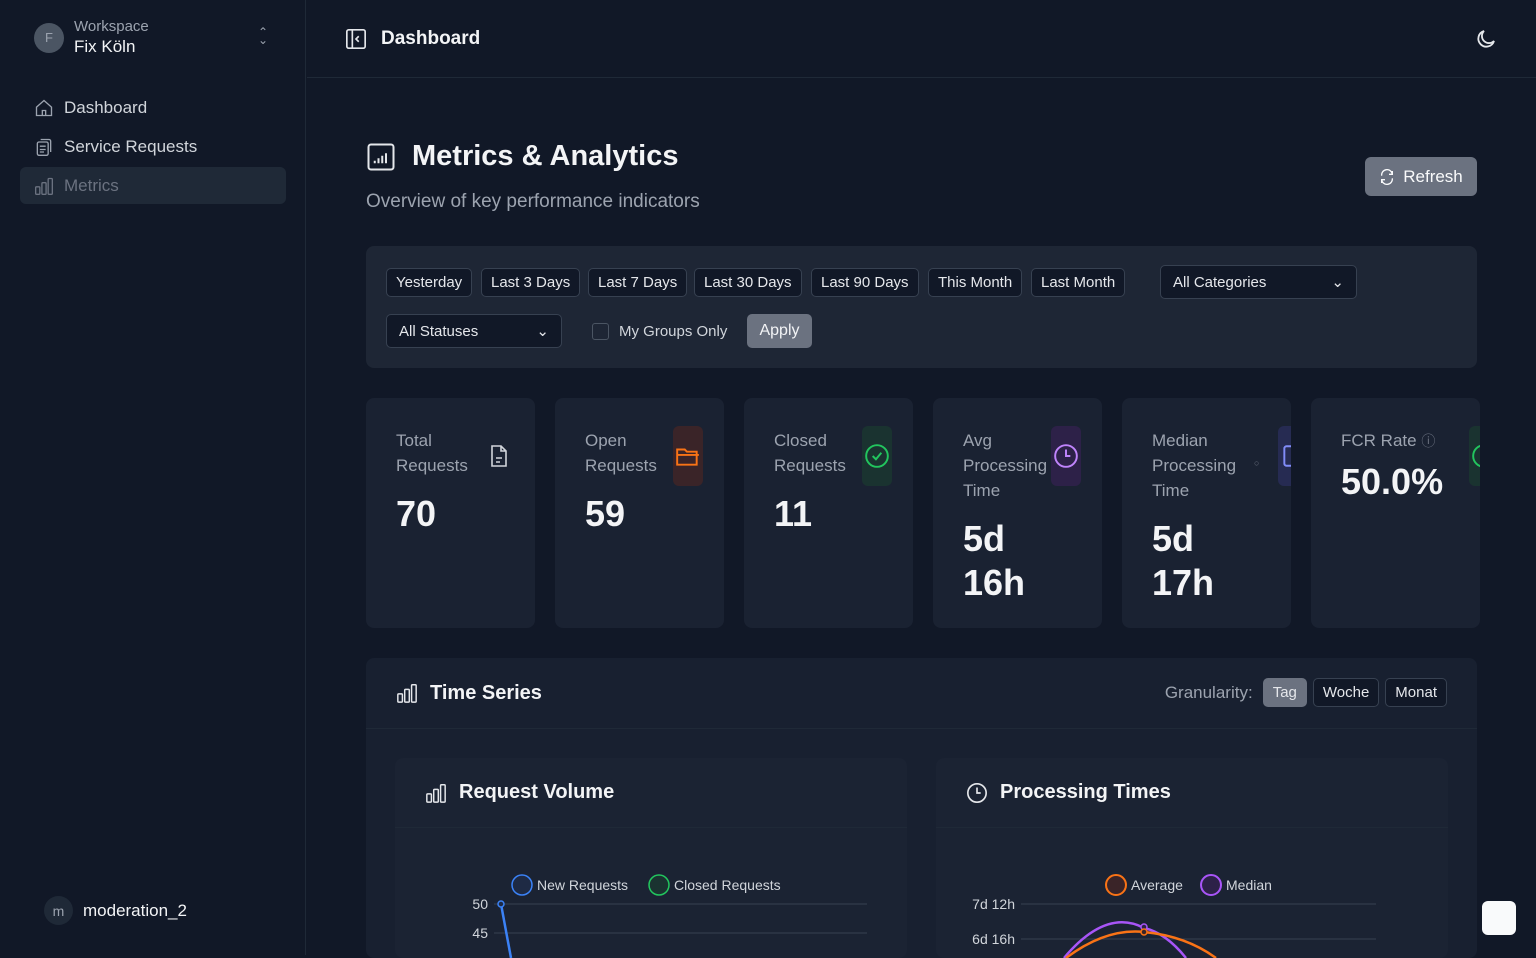 The width and height of the screenshot is (1536, 958). Describe the element at coordinates (600, 331) in the screenshot. I see `checkbox-box` at that location.